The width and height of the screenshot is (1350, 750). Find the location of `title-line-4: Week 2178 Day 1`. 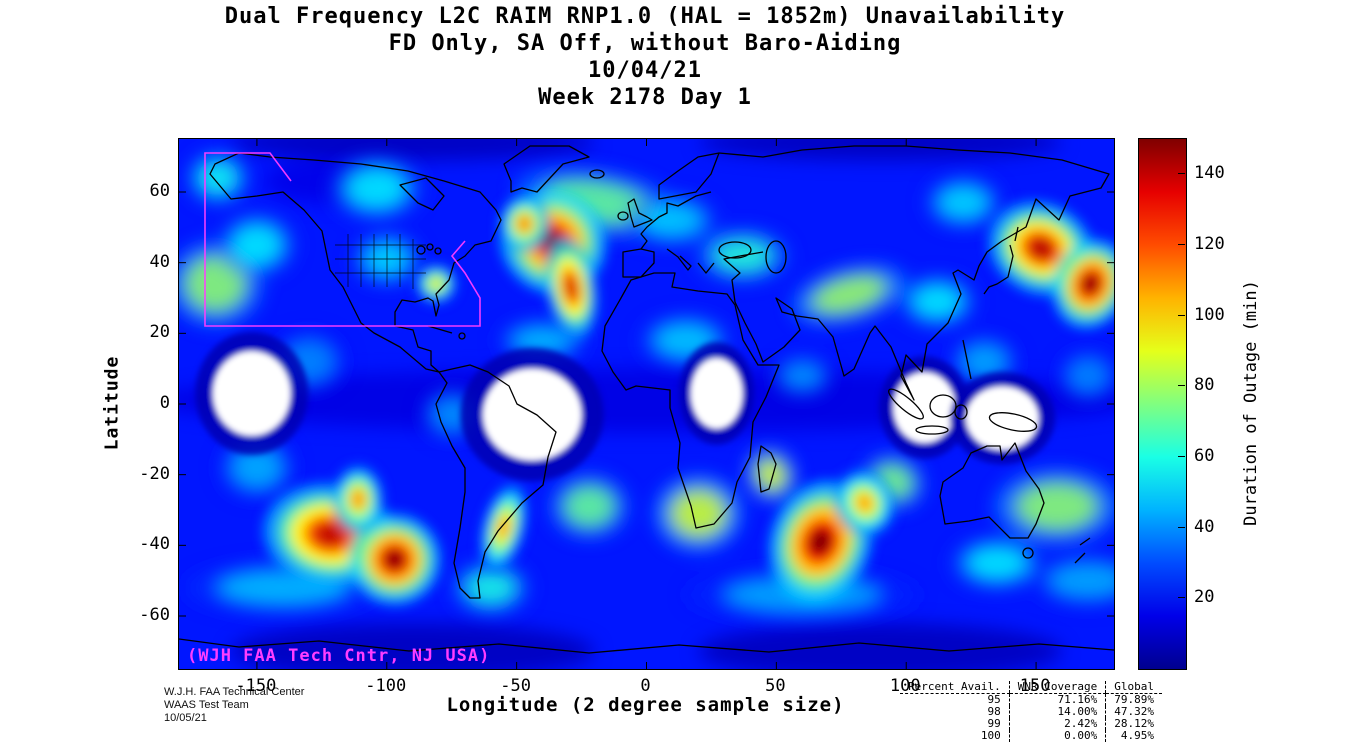

title-line-4: Week 2178 Day 1 is located at coordinates (645, 97).